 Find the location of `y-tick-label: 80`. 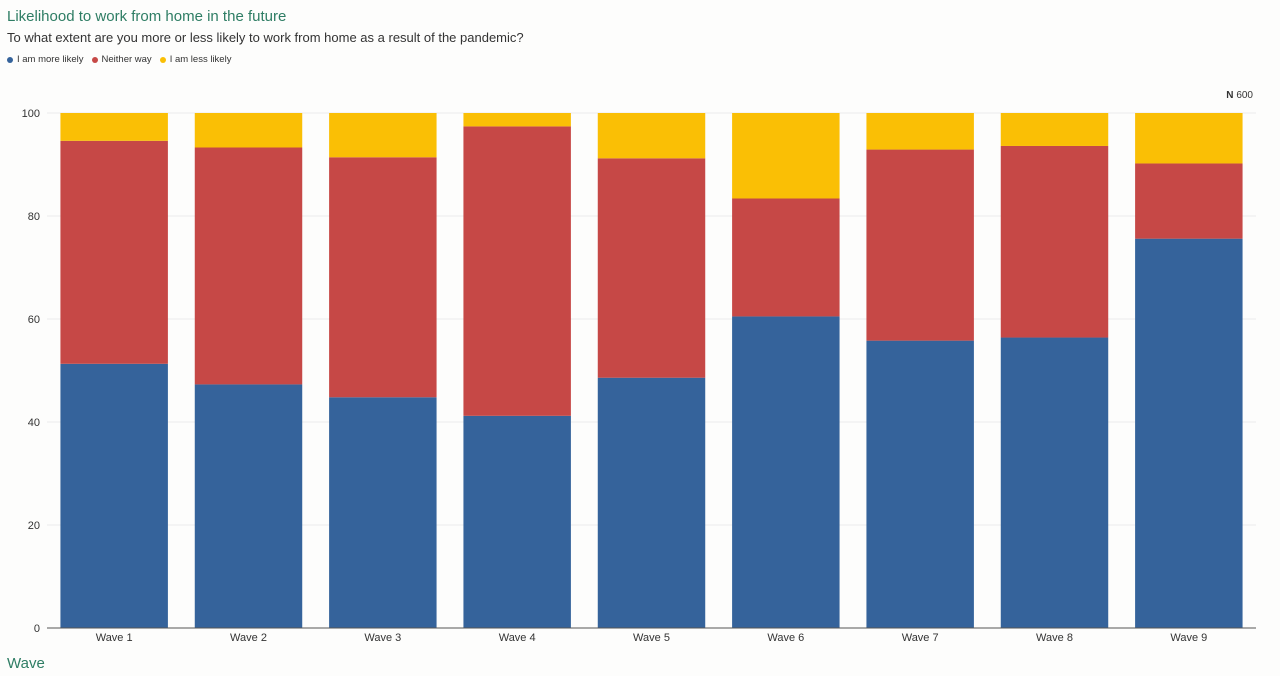

y-tick-label: 80 is located at coordinates (34, 217).